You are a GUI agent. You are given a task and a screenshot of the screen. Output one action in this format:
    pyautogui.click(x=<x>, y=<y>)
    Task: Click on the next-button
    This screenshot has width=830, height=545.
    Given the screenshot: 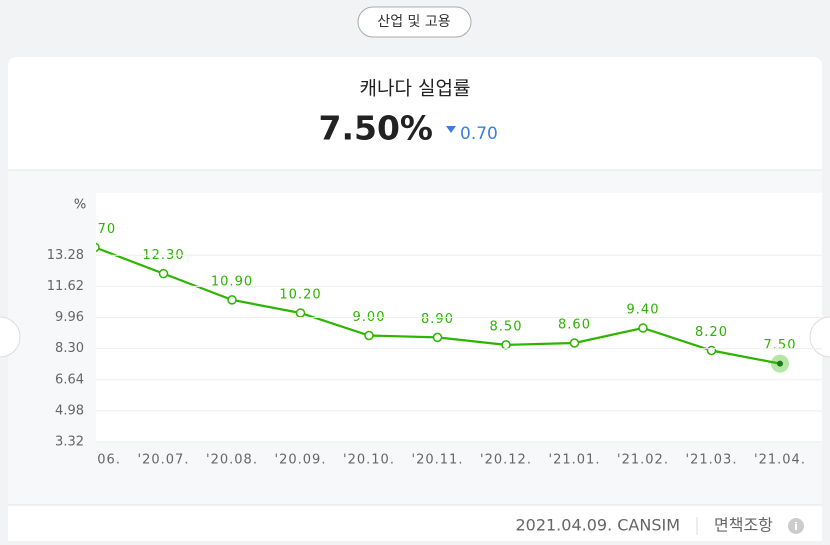 What is the action you would take?
    pyautogui.click(x=819, y=337)
    